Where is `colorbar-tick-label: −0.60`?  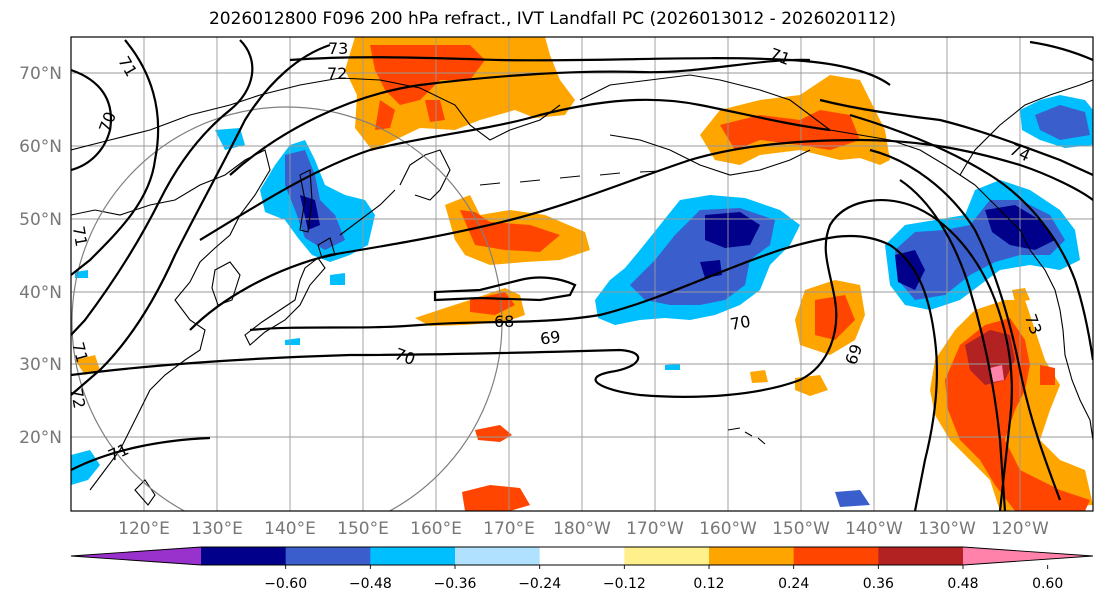 colorbar-tick-label: −0.60 is located at coordinates (285, 584).